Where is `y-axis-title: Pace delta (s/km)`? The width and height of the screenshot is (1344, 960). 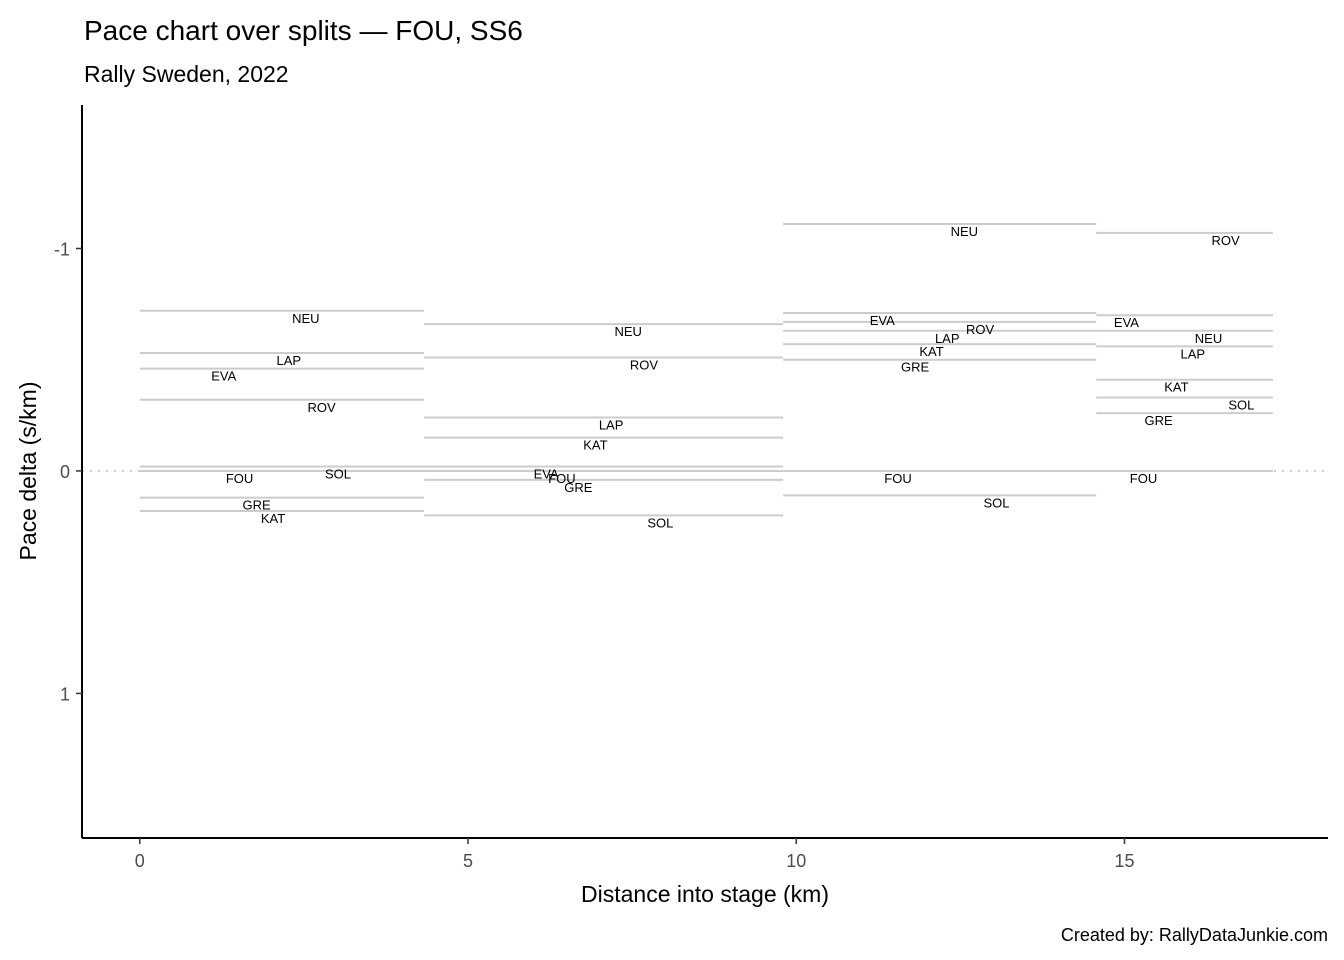
y-axis-title: Pace delta (s/km) is located at coordinates (28, 471).